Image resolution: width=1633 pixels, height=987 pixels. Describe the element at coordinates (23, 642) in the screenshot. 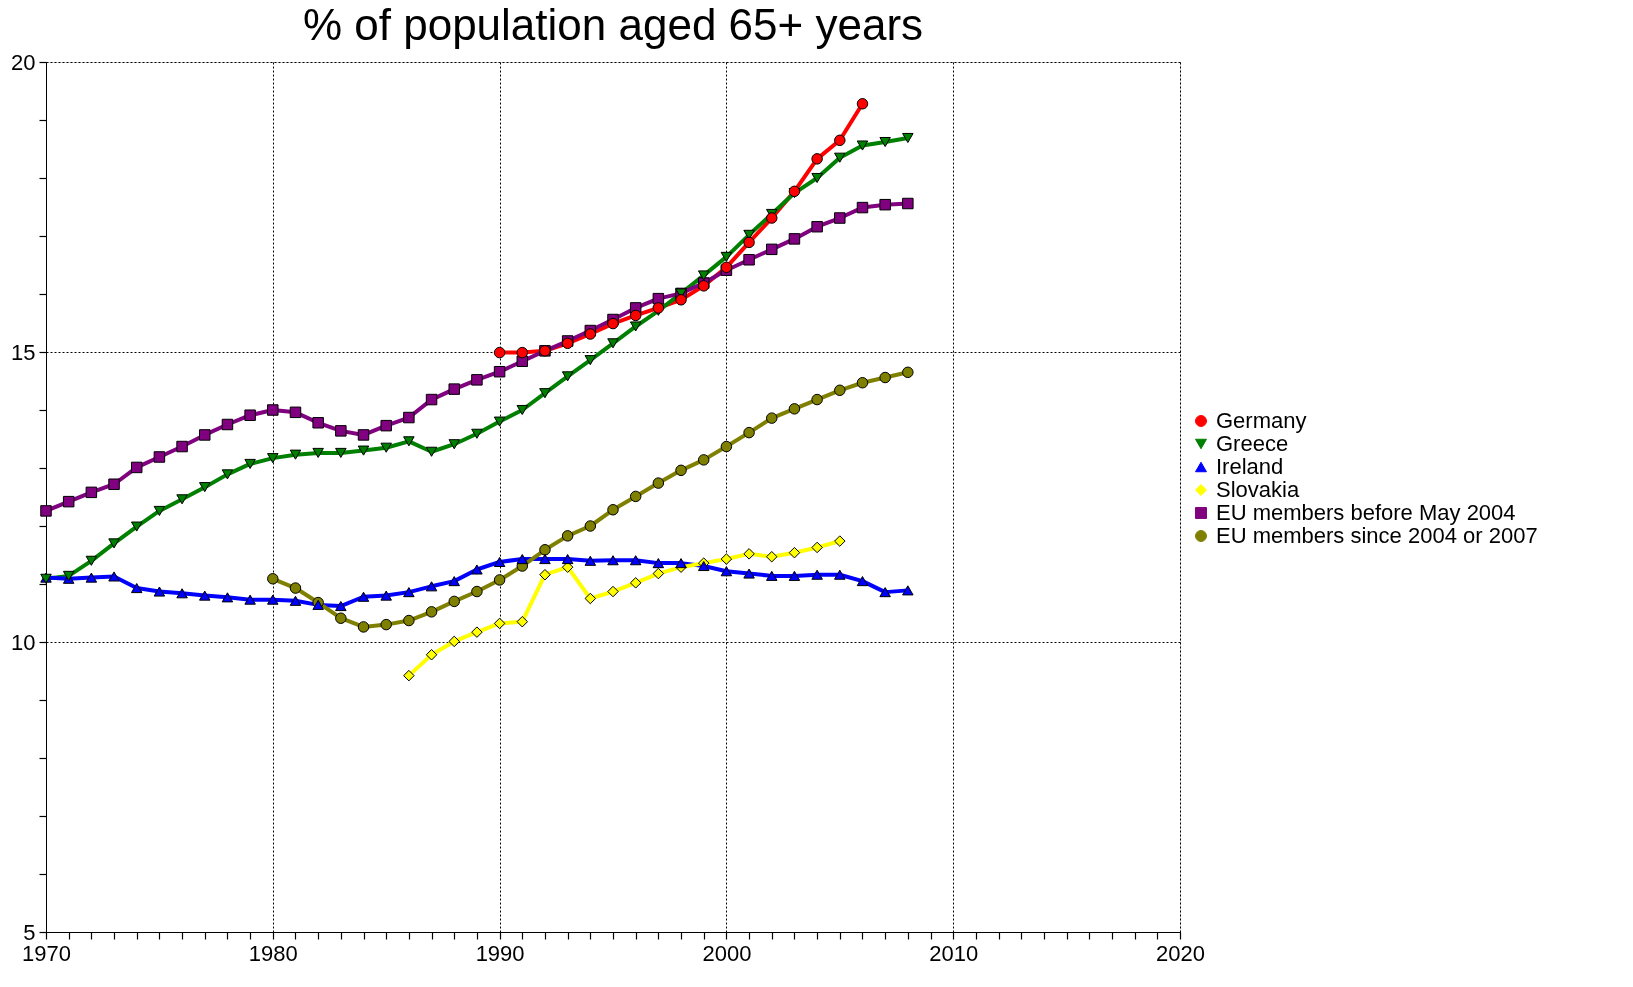

I see `y-tick-label: 10` at that location.